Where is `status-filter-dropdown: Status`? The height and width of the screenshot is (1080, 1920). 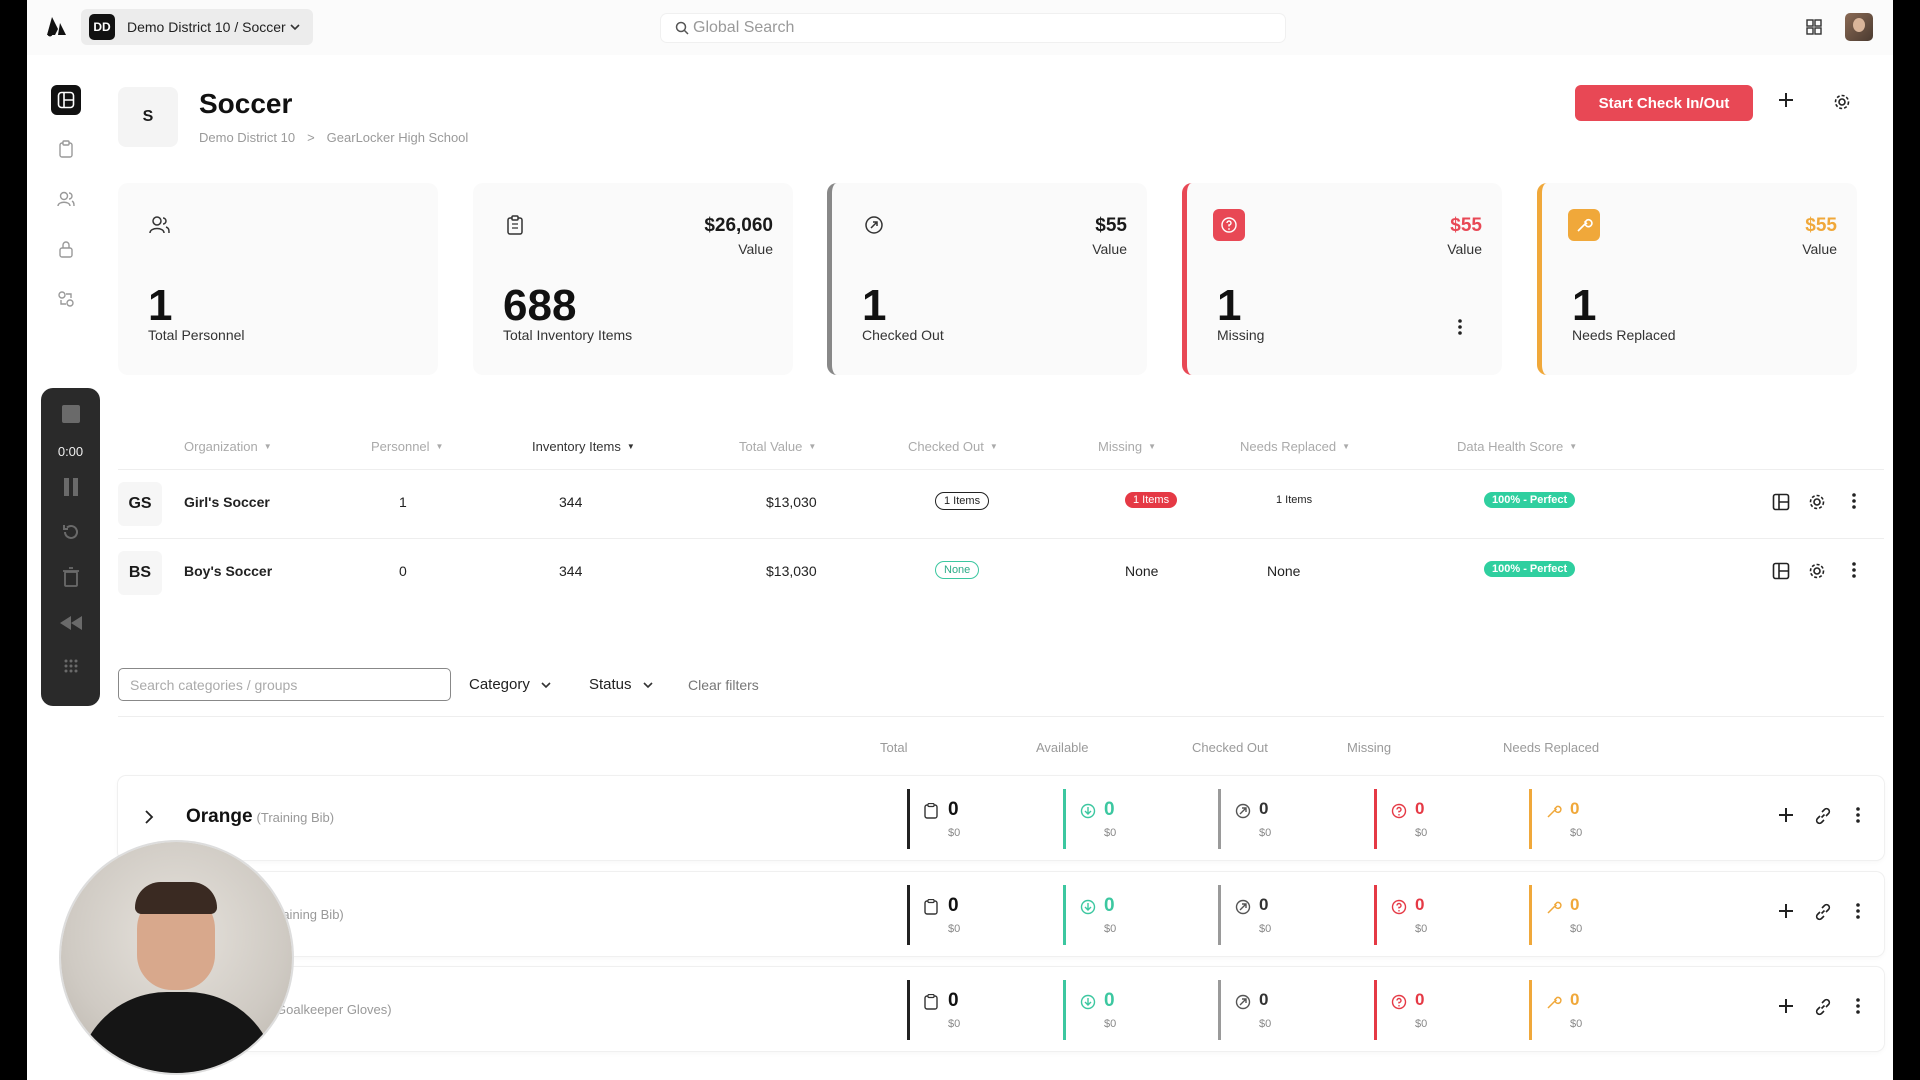 status-filter-dropdown: Status is located at coordinates (621, 684).